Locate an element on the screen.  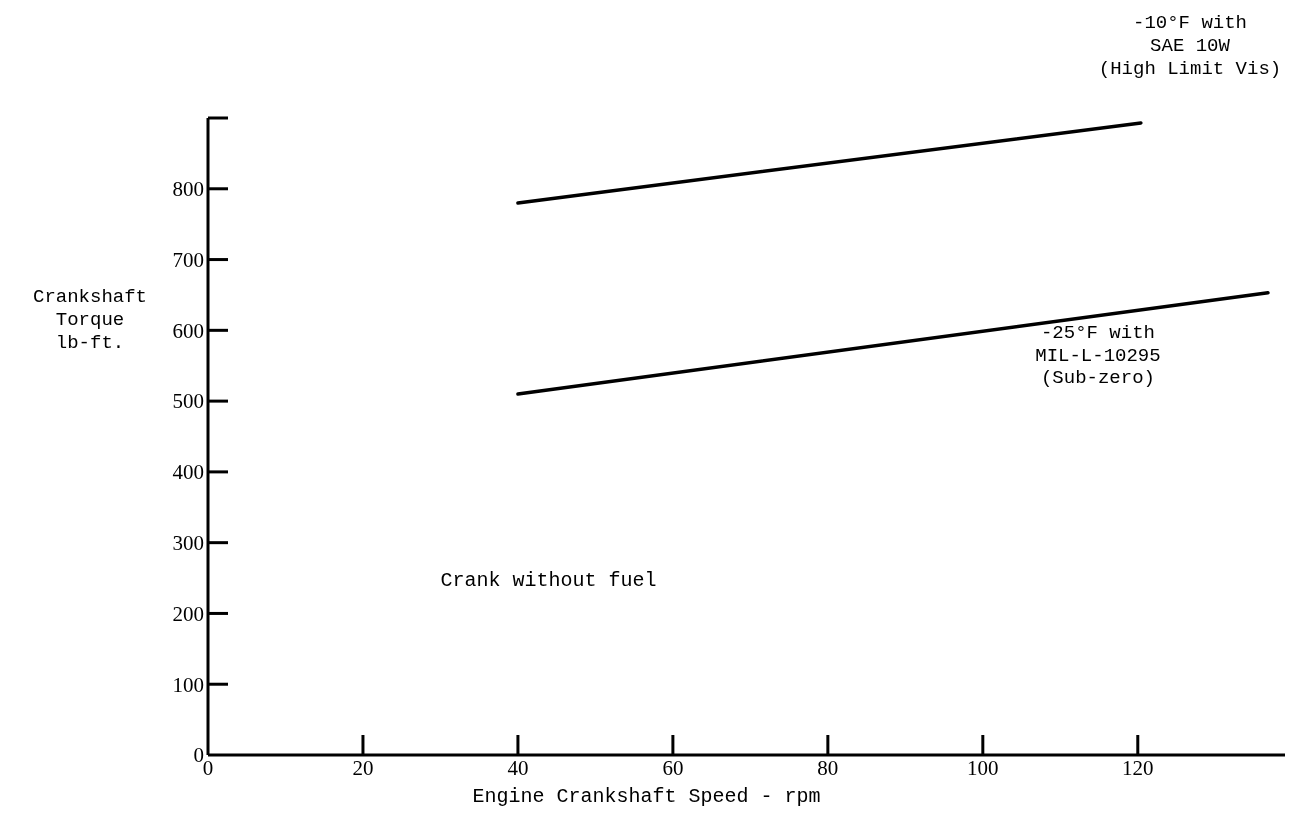
y-tick-label: 400 is located at coordinates (188, 472).